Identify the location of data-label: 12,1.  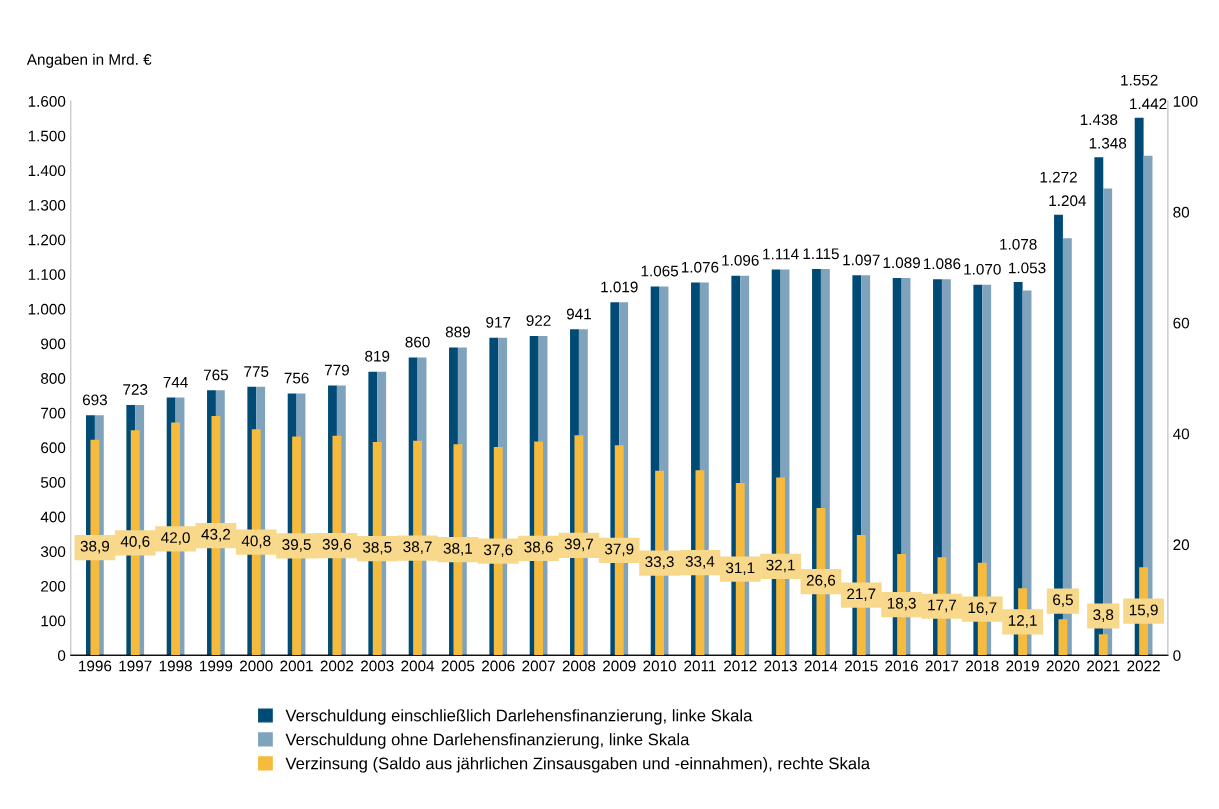
(1022, 621).